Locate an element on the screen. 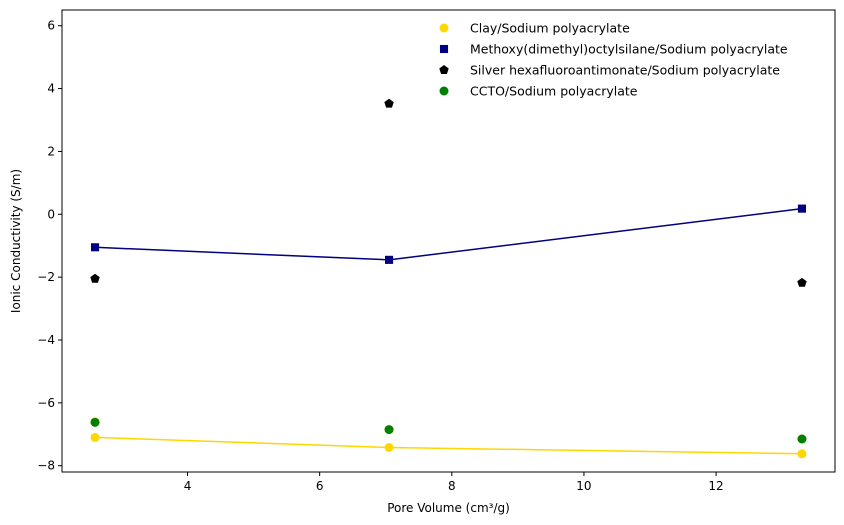 The width and height of the screenshot is (844, 525). x-tick-label: 4 is located at coordinates (188, 486).